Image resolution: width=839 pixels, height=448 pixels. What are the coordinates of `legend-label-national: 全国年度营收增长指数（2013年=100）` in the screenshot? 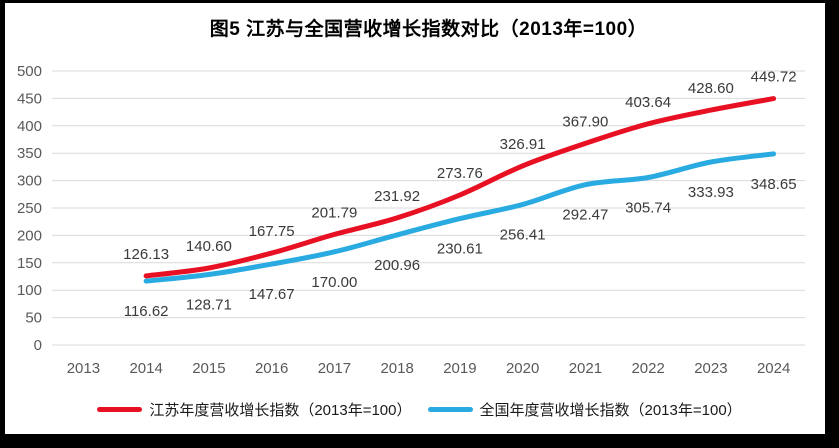 It's located at (610, 410).